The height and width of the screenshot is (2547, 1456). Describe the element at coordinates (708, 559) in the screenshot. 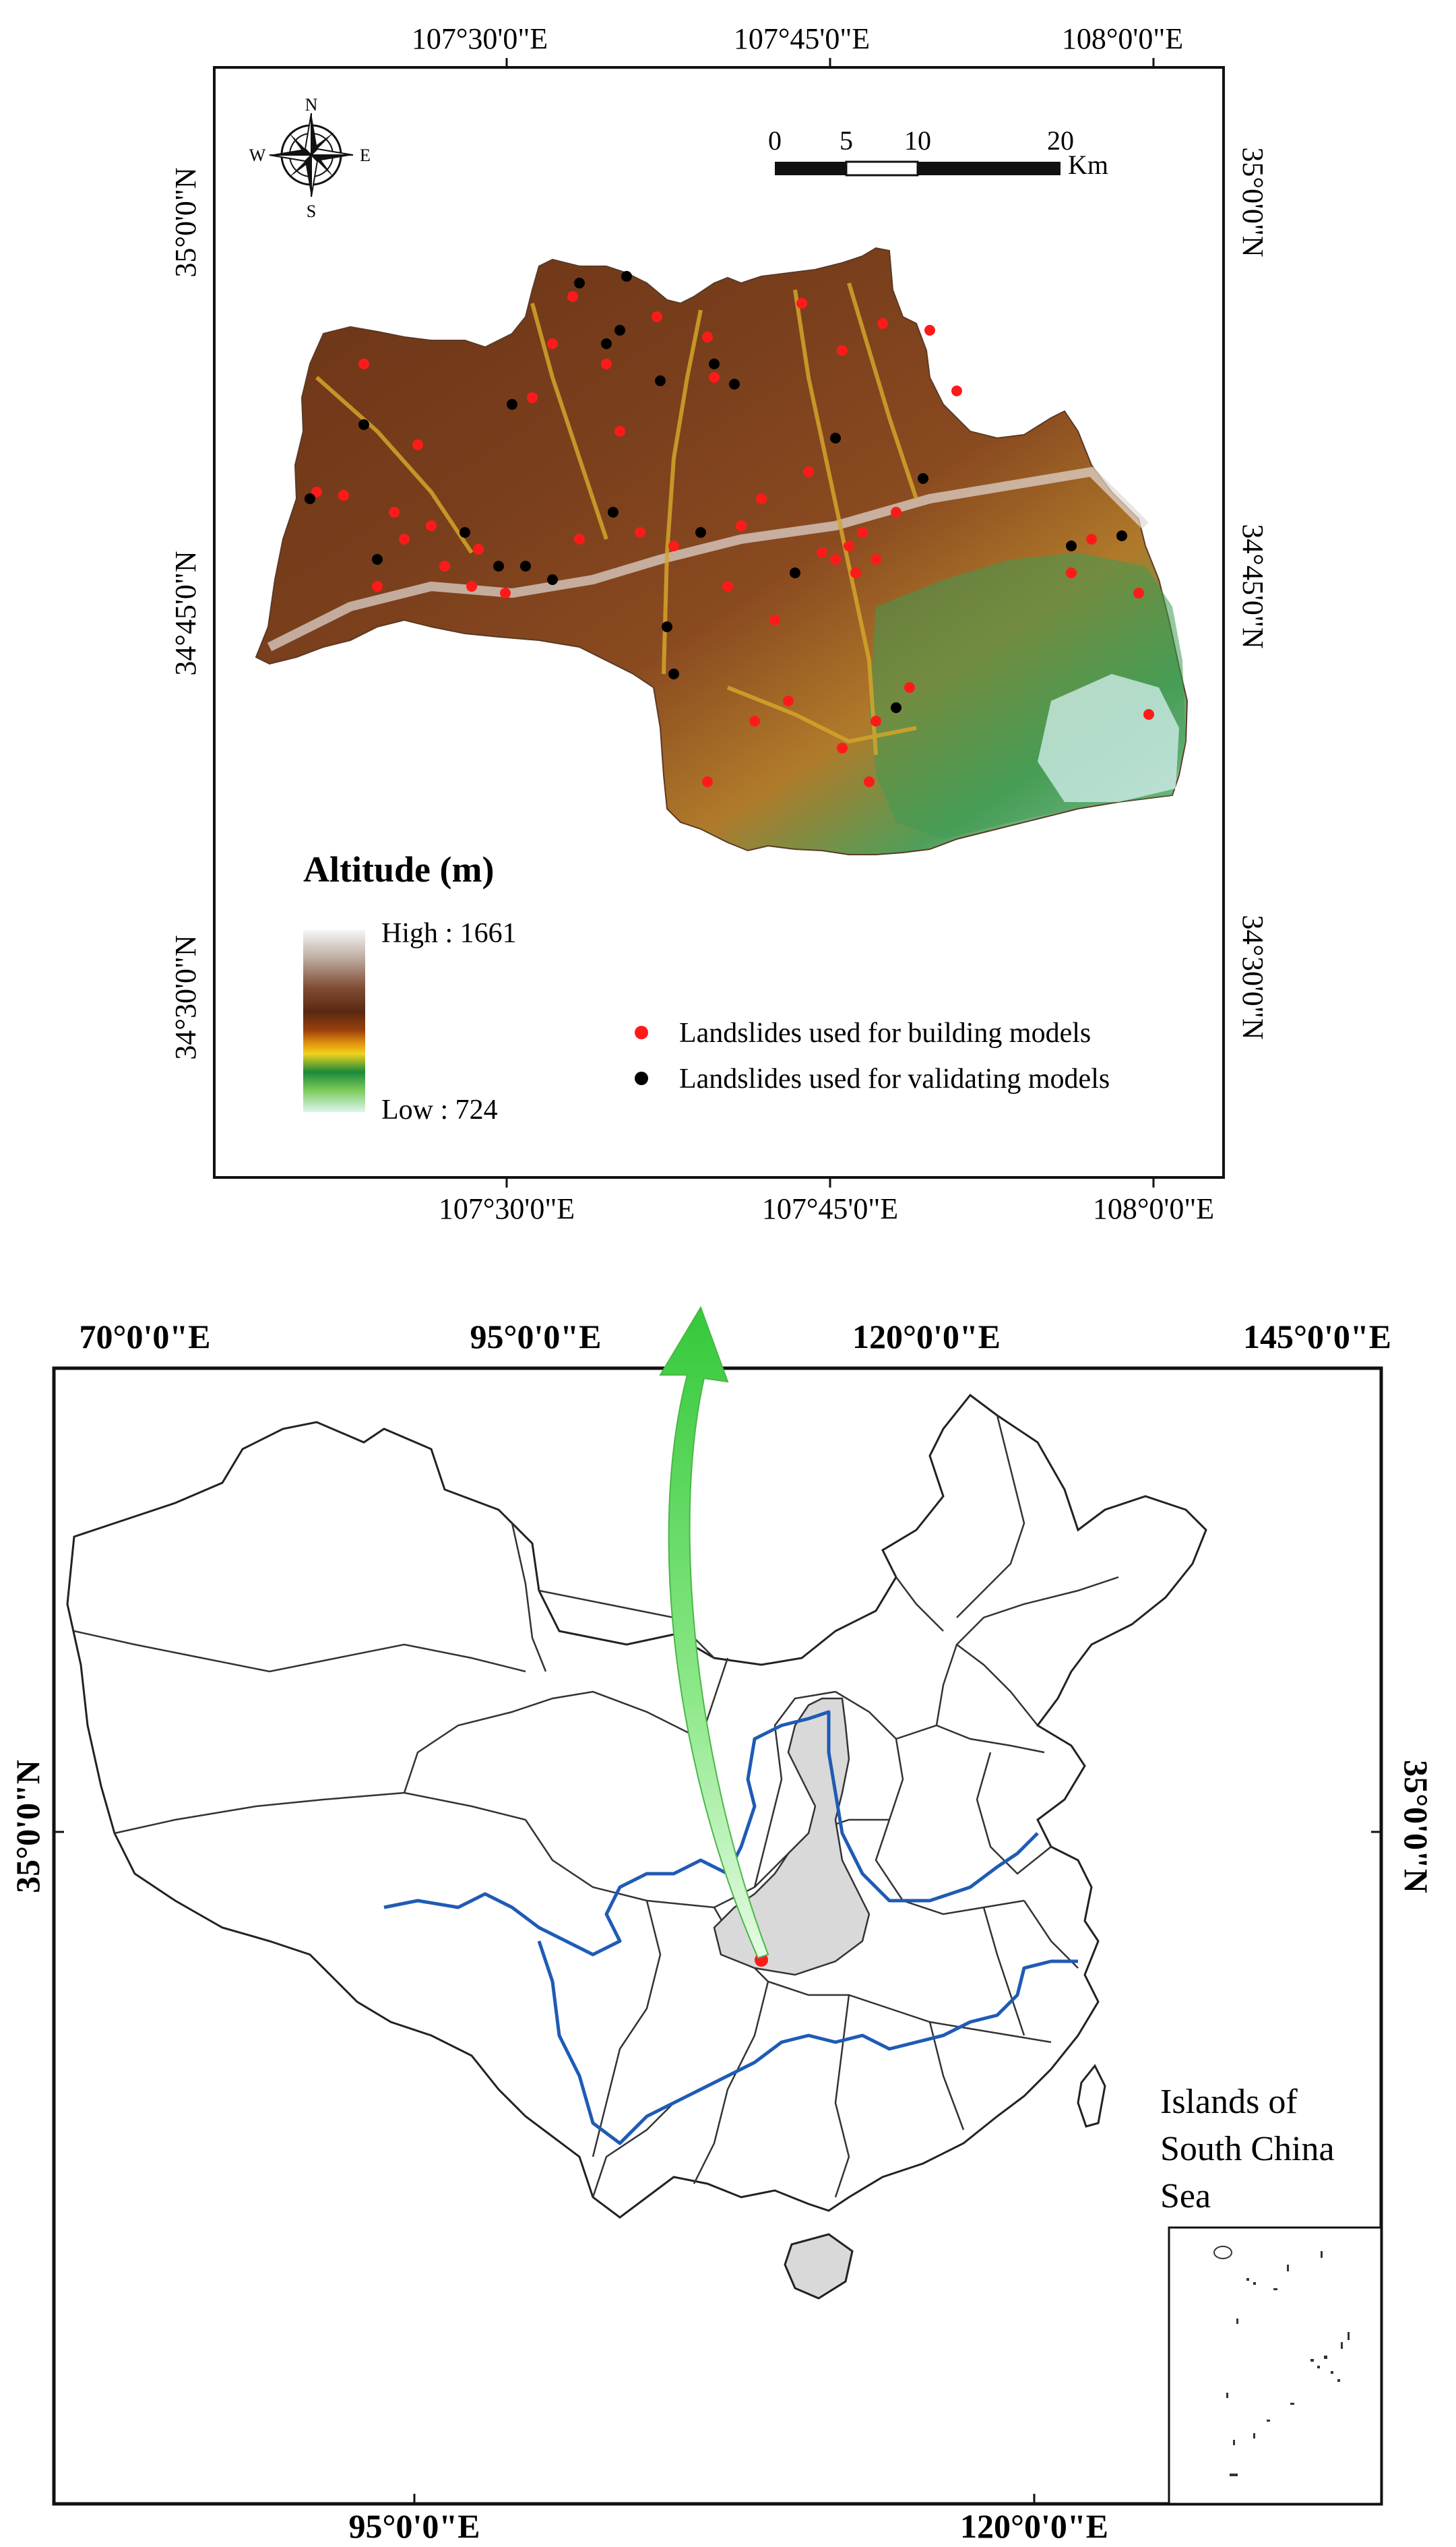

I see `highland-ridge` at that location.